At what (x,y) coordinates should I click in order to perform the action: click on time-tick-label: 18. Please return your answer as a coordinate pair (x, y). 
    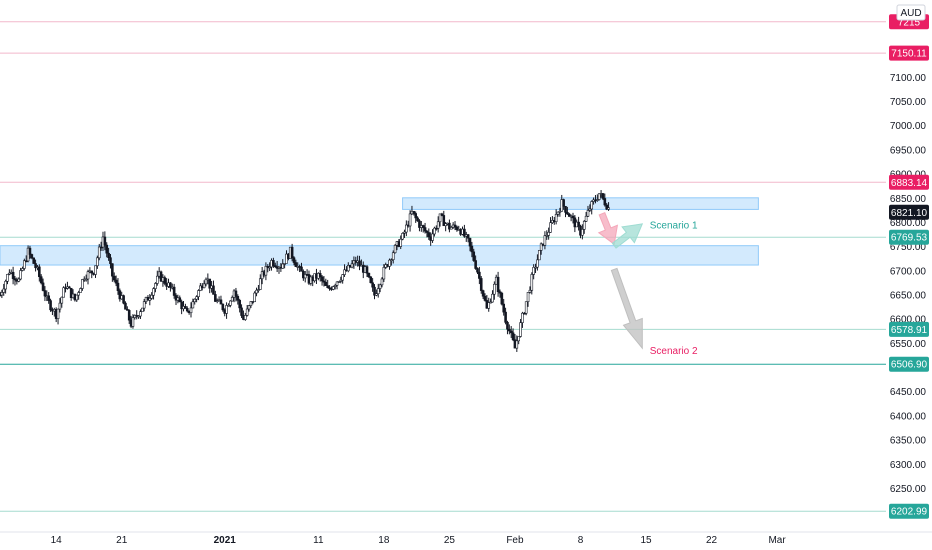
    Looking at the image, I should click on (384, 540).